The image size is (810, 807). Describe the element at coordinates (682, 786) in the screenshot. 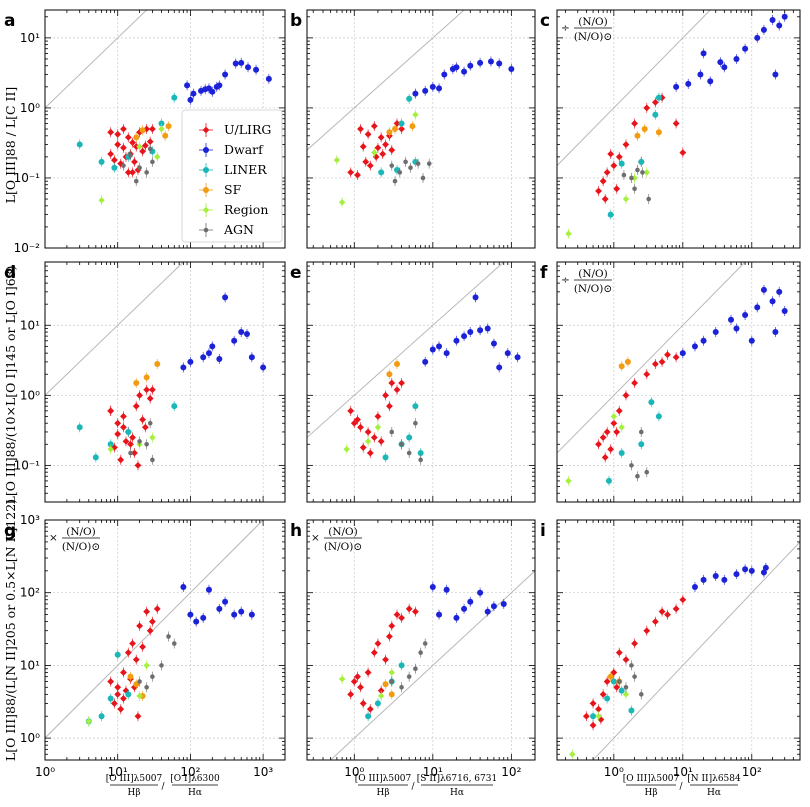

I see `xlabel-col3: [O III]λ5007 Hβ / [N II]λ6584 Hα` at that location.